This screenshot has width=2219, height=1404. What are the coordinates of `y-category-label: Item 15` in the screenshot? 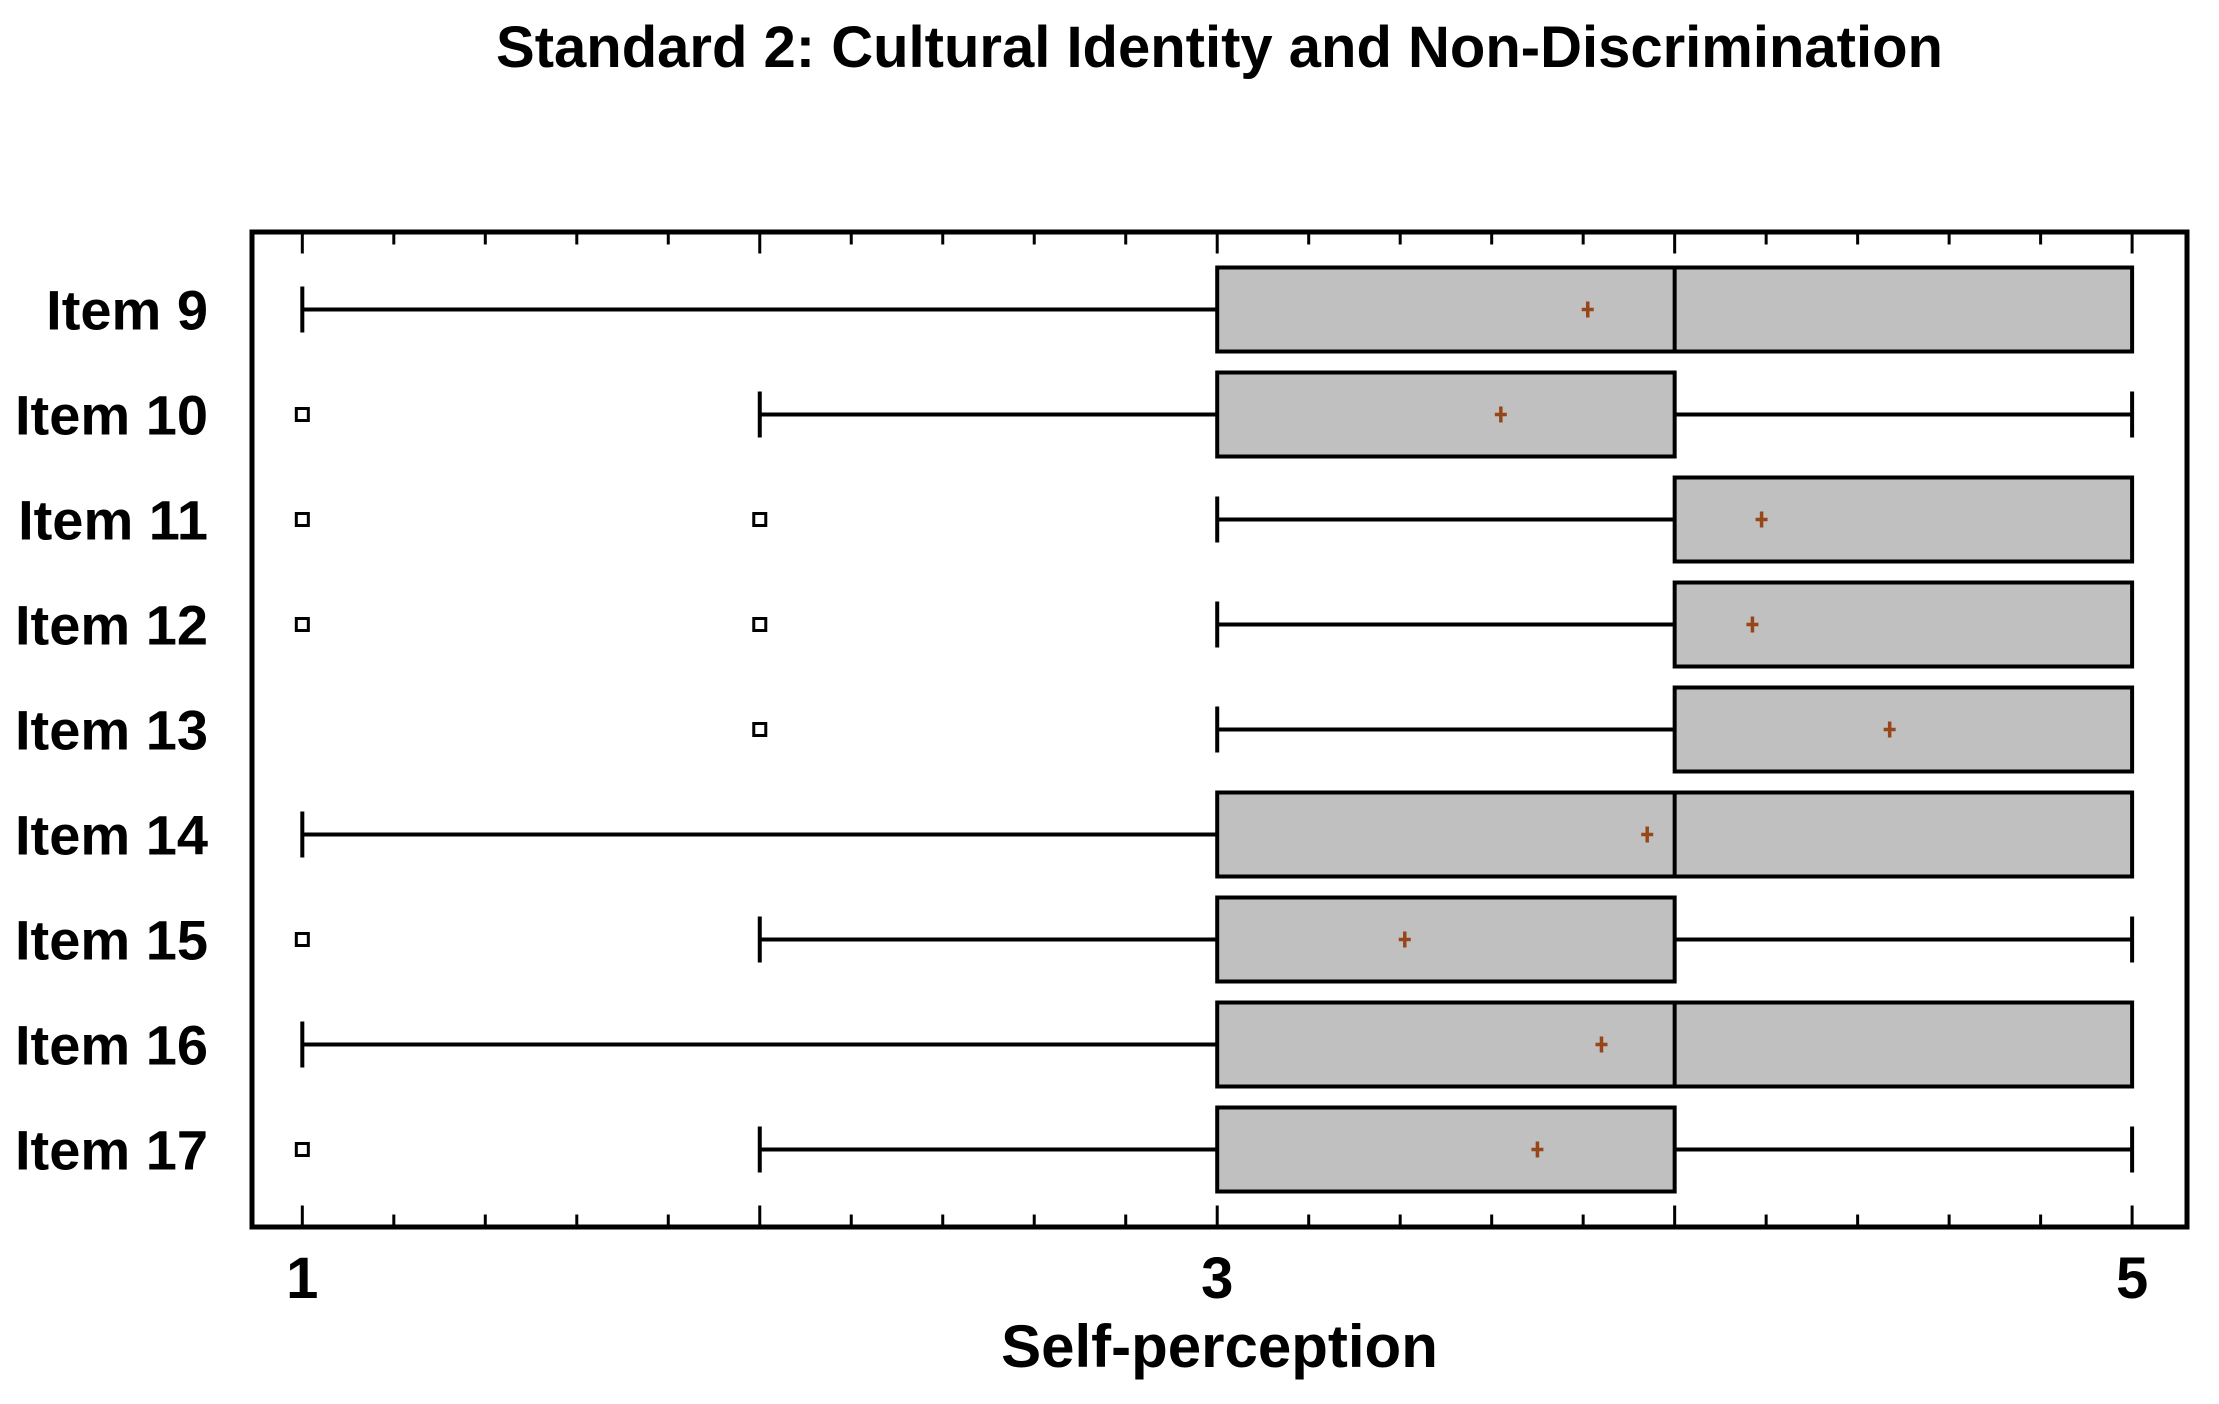 It's located at (111, 940).